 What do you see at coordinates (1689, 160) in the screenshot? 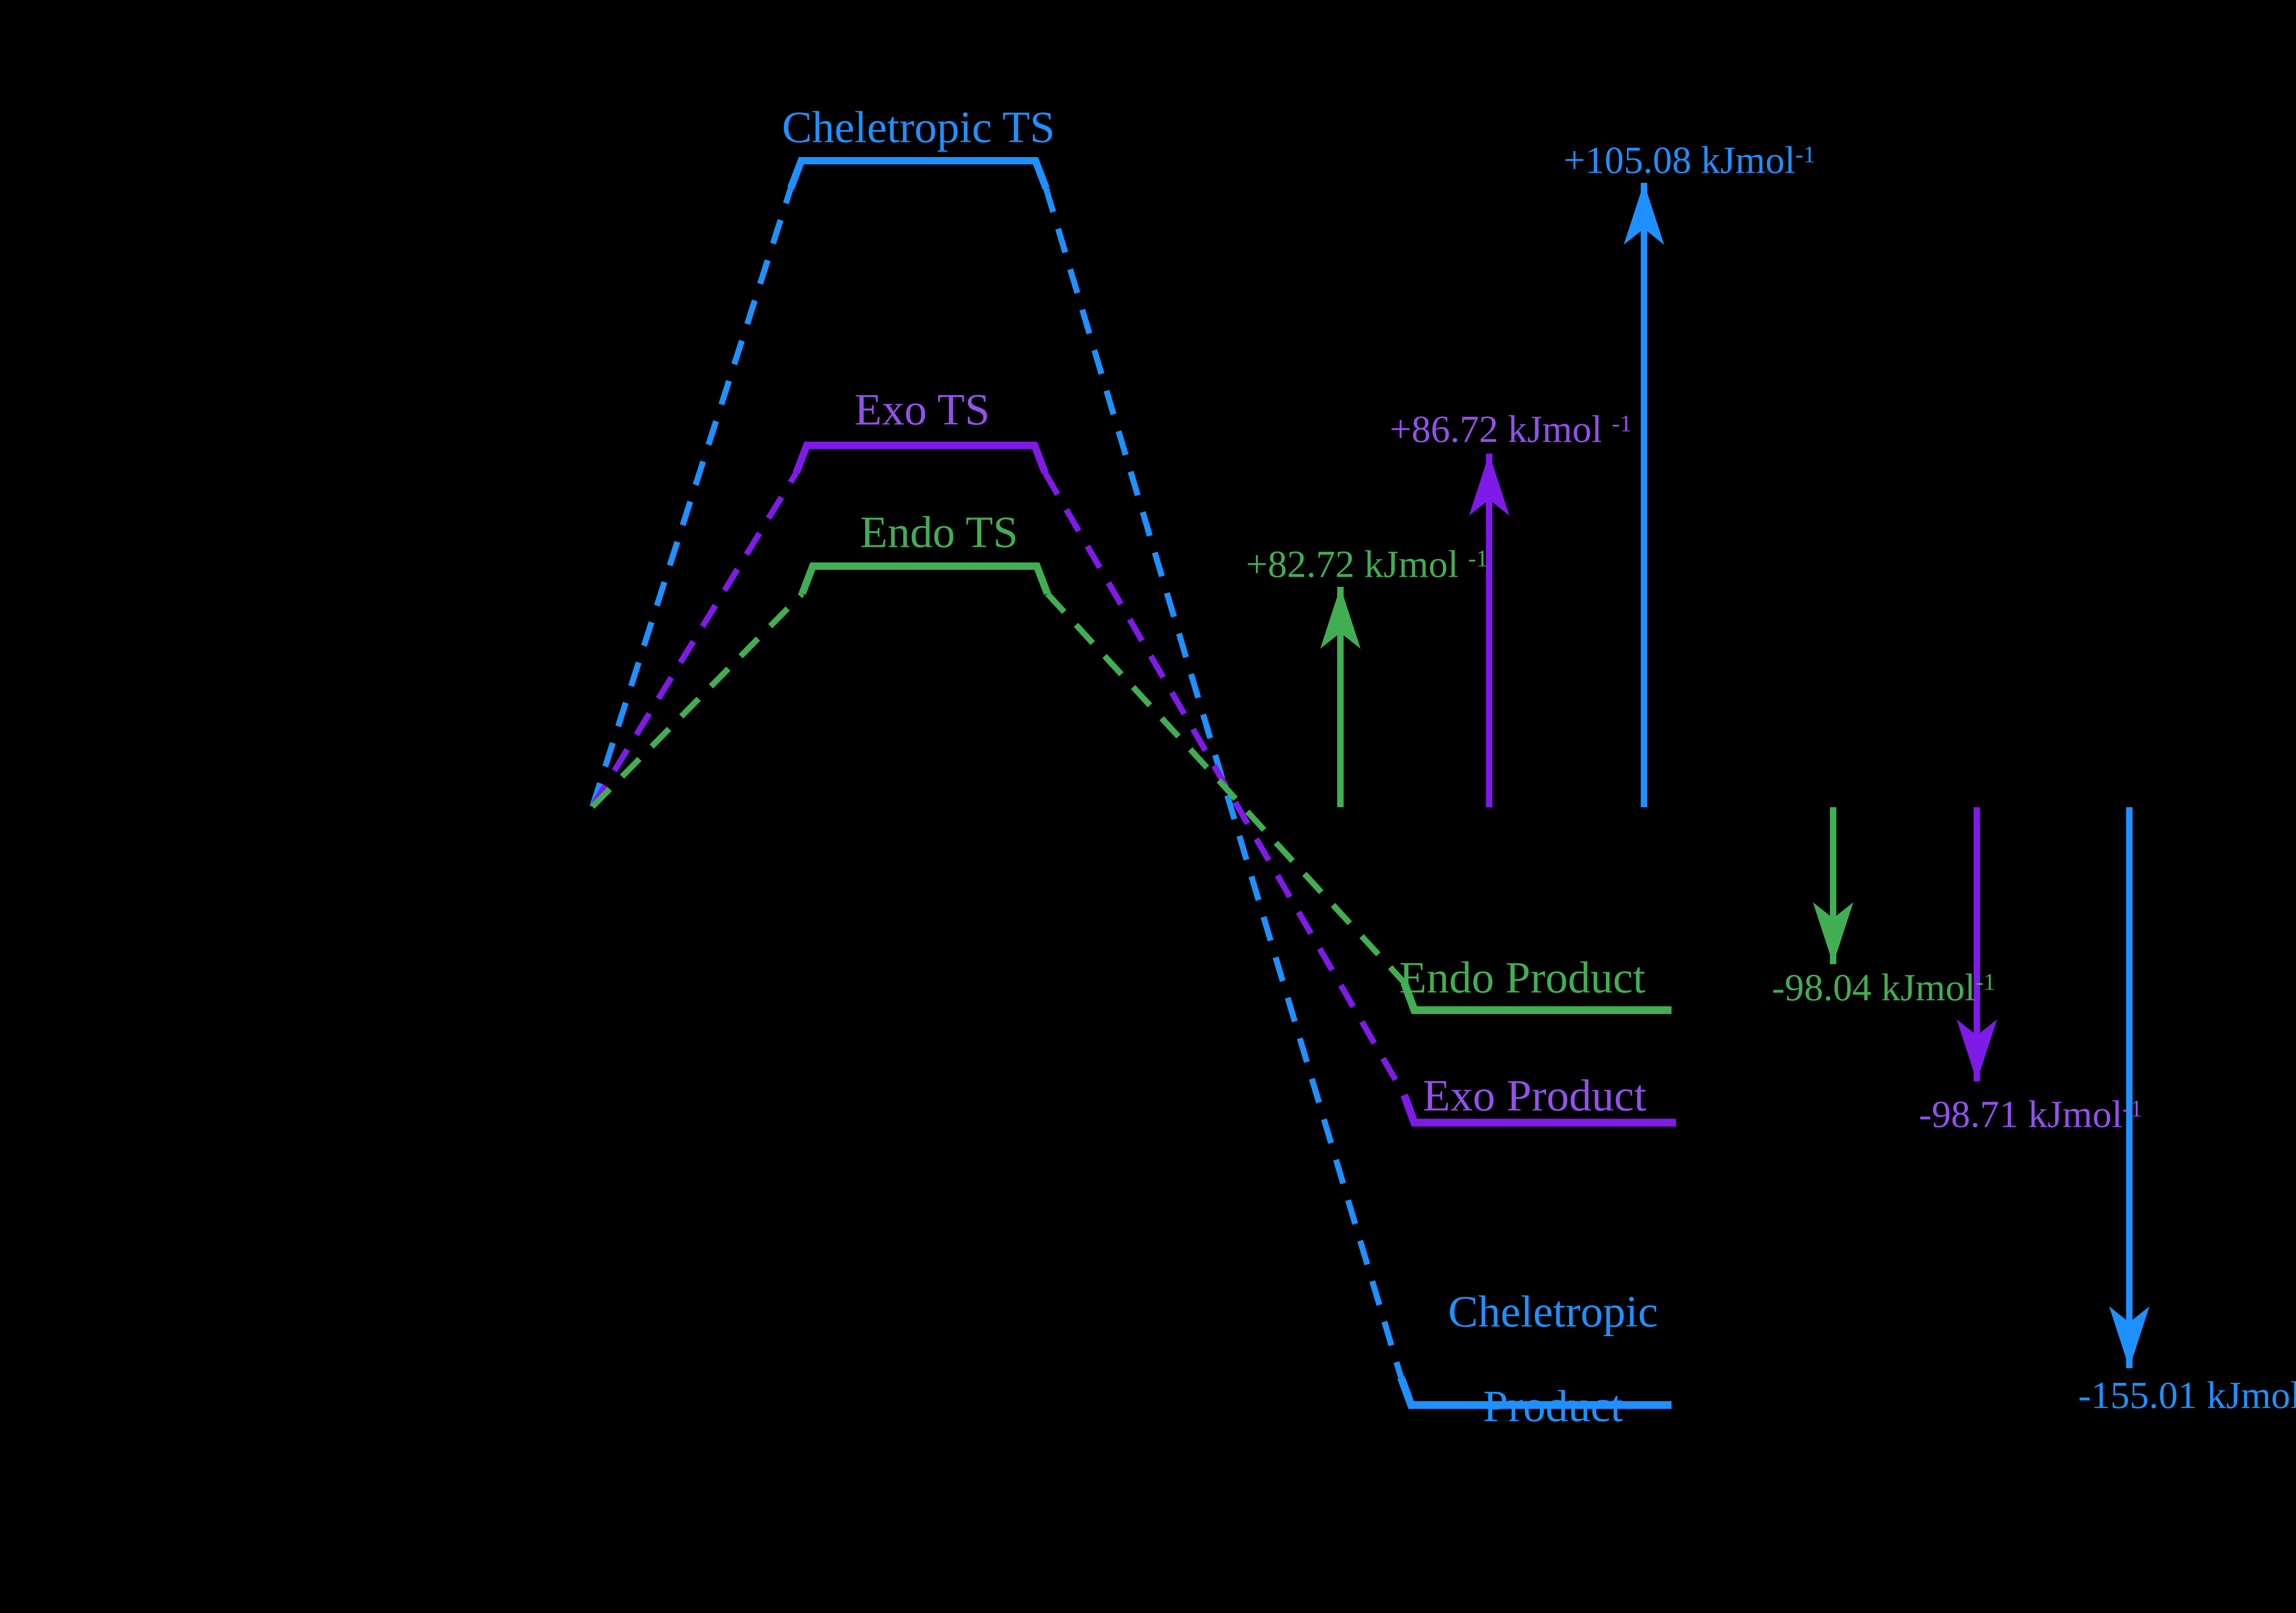
I see `activation-energy-label-cheletropic: +105.08 kJmol-1` at bounding box center [1689, 160].